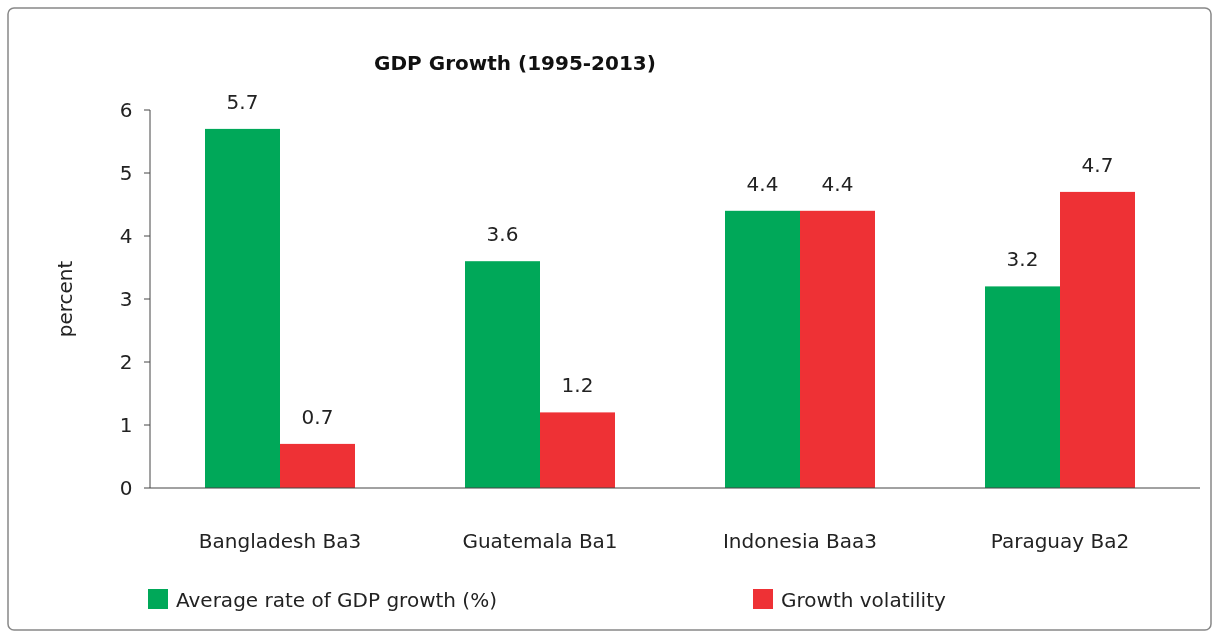 This screenshot has height=632, width=1219. I want to click on data-label: 3.6, so click(502, 234).